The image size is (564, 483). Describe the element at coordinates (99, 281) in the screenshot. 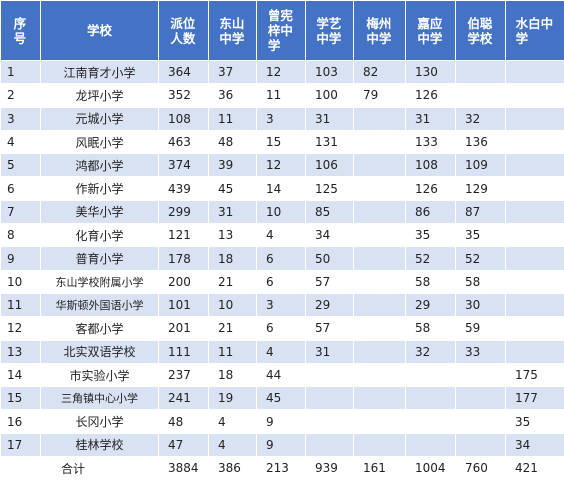

I see `school-cell: 东山学校附属小学` at that location.